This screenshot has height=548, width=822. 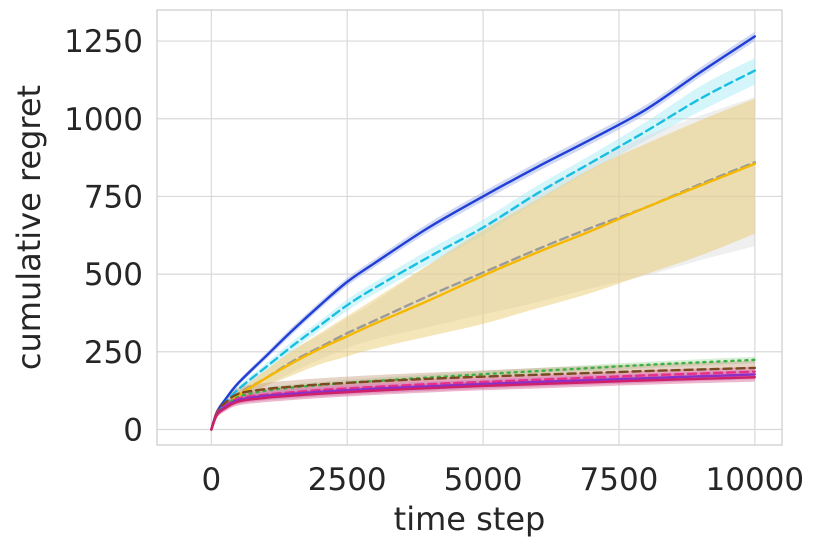 What do you see at coordinates (103, 120) in the screenshot?
I see `y-tick-label: 1000` at bounding box center [103, 120].